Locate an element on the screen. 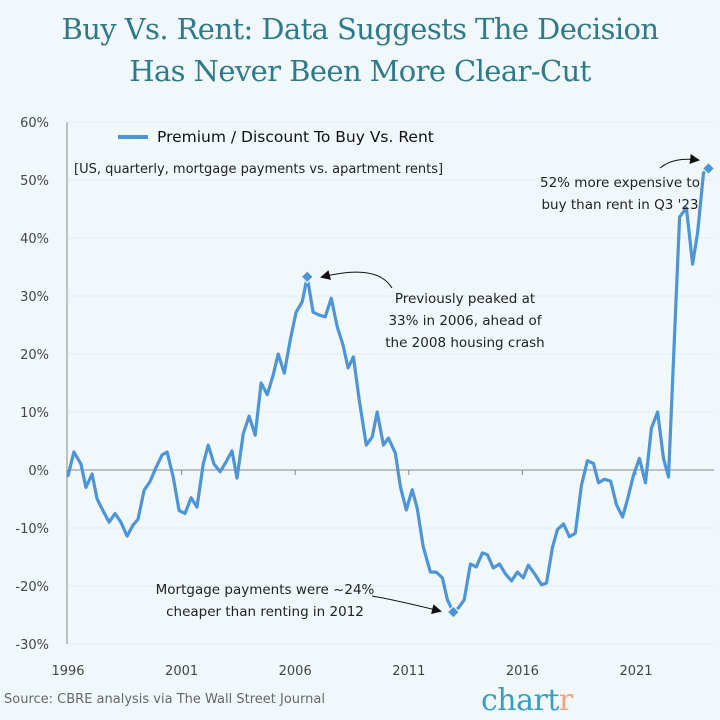  x-tick-label: 1996 is located at coordinates (67, 671).